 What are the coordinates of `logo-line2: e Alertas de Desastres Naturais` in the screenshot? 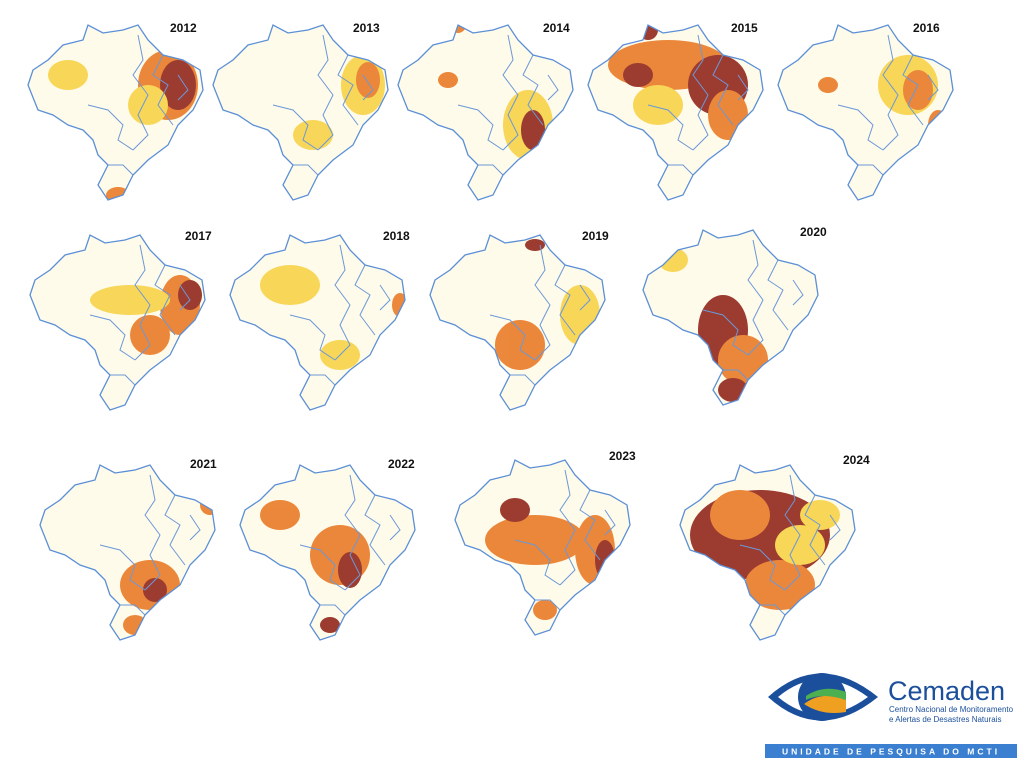 It's located at (945, 719).